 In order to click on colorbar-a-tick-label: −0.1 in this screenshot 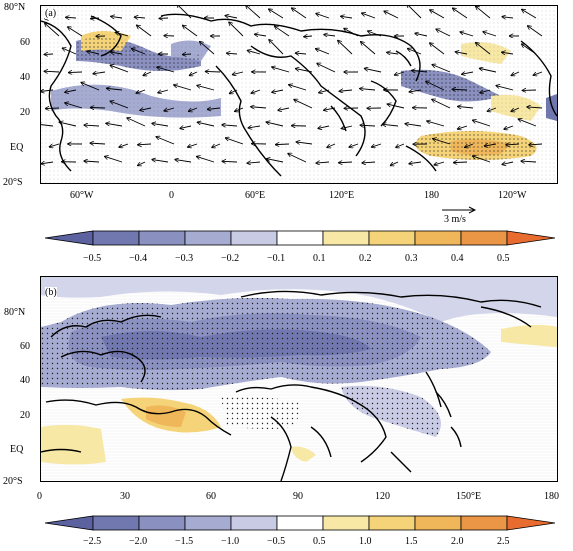, I will do `click(276, 258)`.